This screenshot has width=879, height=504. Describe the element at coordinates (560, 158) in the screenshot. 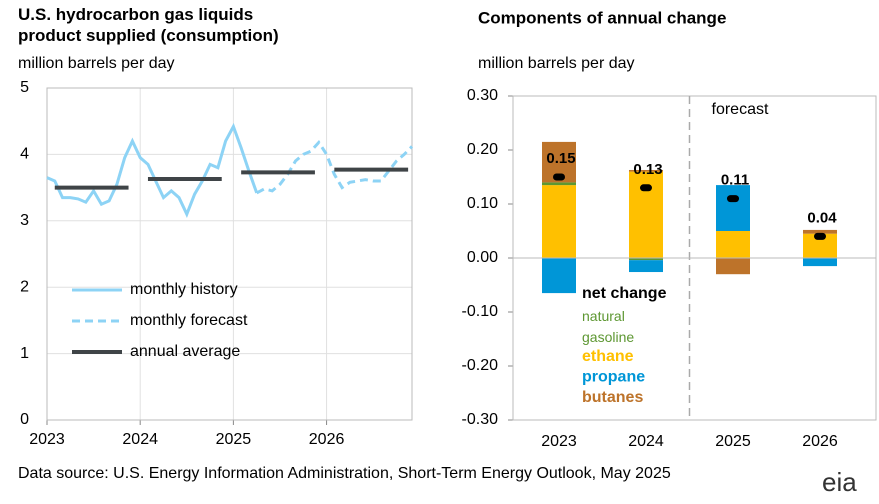

I see `net-label: 0.15` at that location.